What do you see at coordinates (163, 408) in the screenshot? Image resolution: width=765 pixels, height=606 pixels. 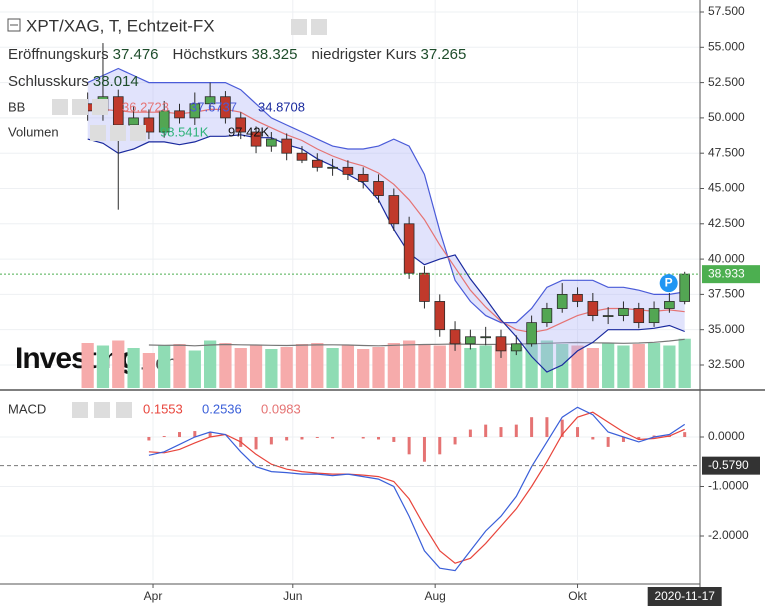 I see `macd-legend-value: 0.1553` at bounding box center [163, 408].